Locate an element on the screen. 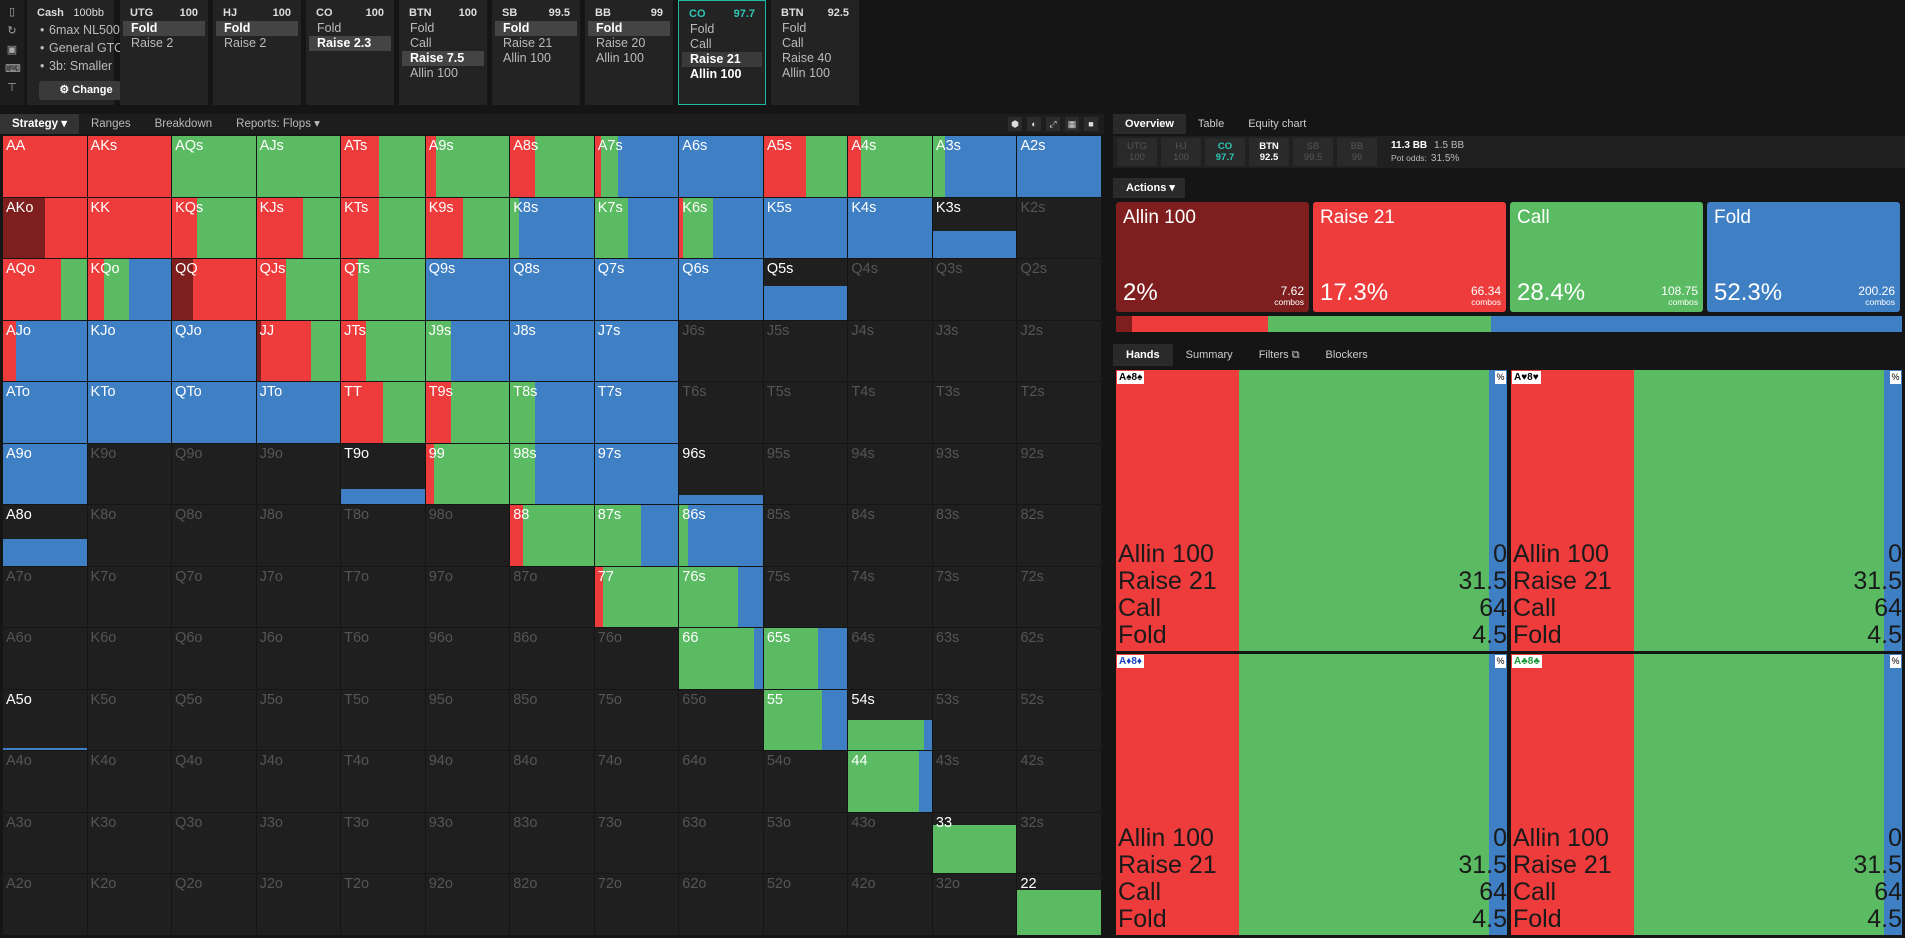  hand-cell: 83s is located at coordinates (974, 535).